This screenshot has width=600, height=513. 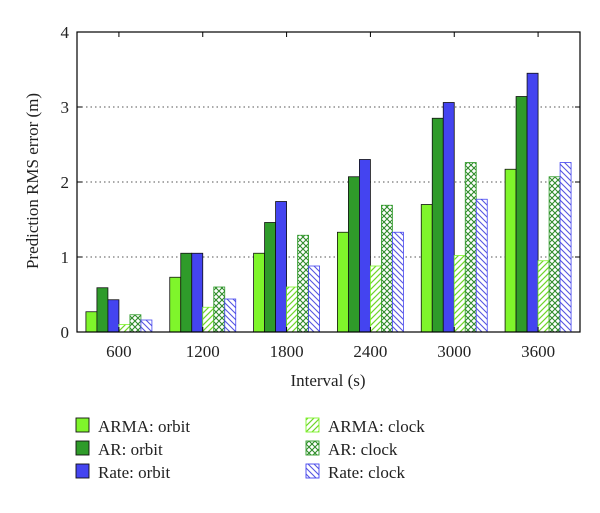 What do you see at coordinates (230, 315) in the screenshot?
I see `bar-rate-clock1200` at bounding box center [230, 315].